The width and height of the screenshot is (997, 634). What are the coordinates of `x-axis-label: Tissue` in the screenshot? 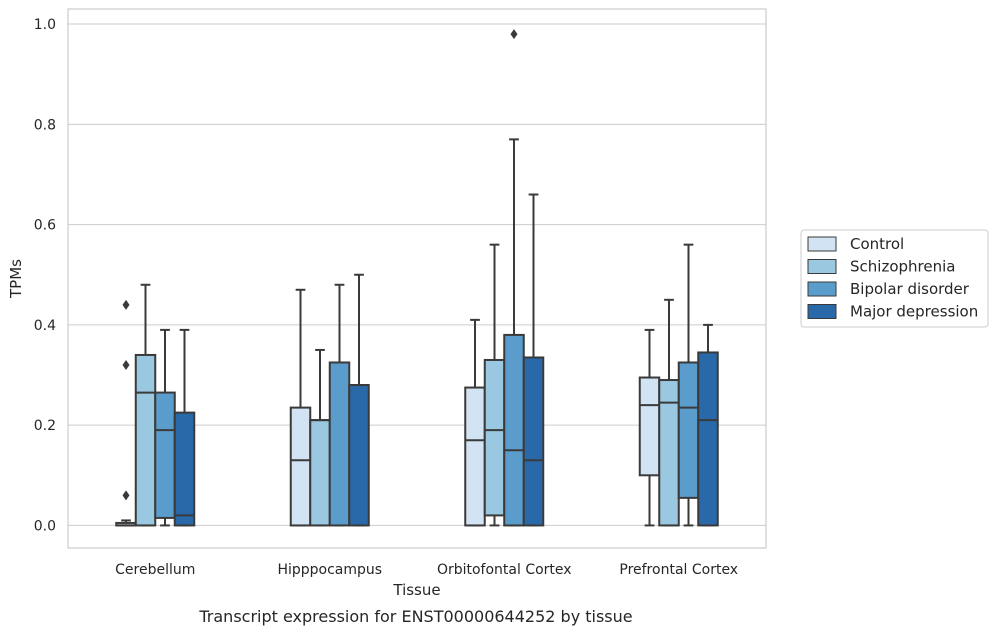 It's located at (416, 590).